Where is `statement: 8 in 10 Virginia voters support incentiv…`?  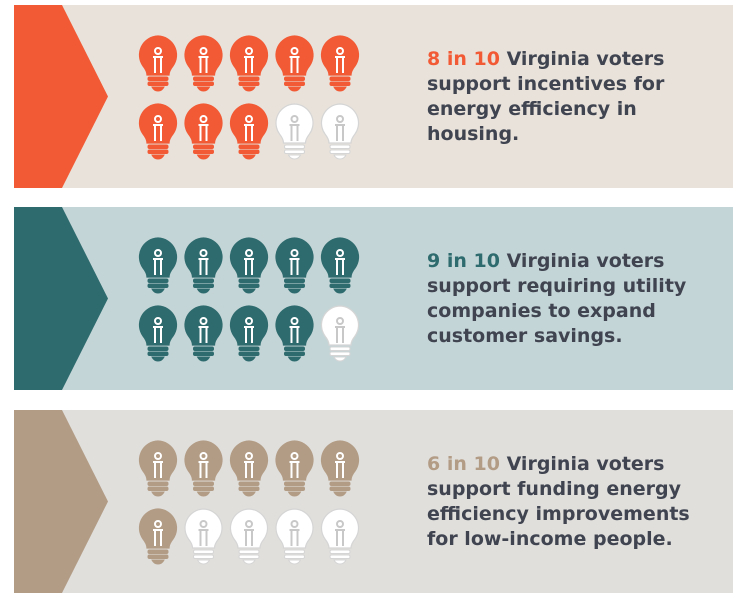 statement: 8 in 10 Virginia voters support incentiv… is located at coordinates (572, 97).